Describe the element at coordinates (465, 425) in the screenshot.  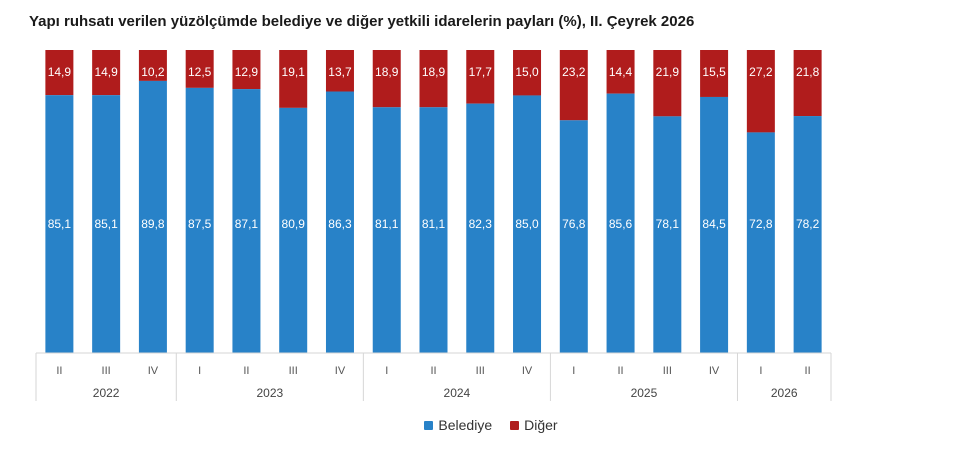
I see `legend-label-belediye: Belediye` at that location.